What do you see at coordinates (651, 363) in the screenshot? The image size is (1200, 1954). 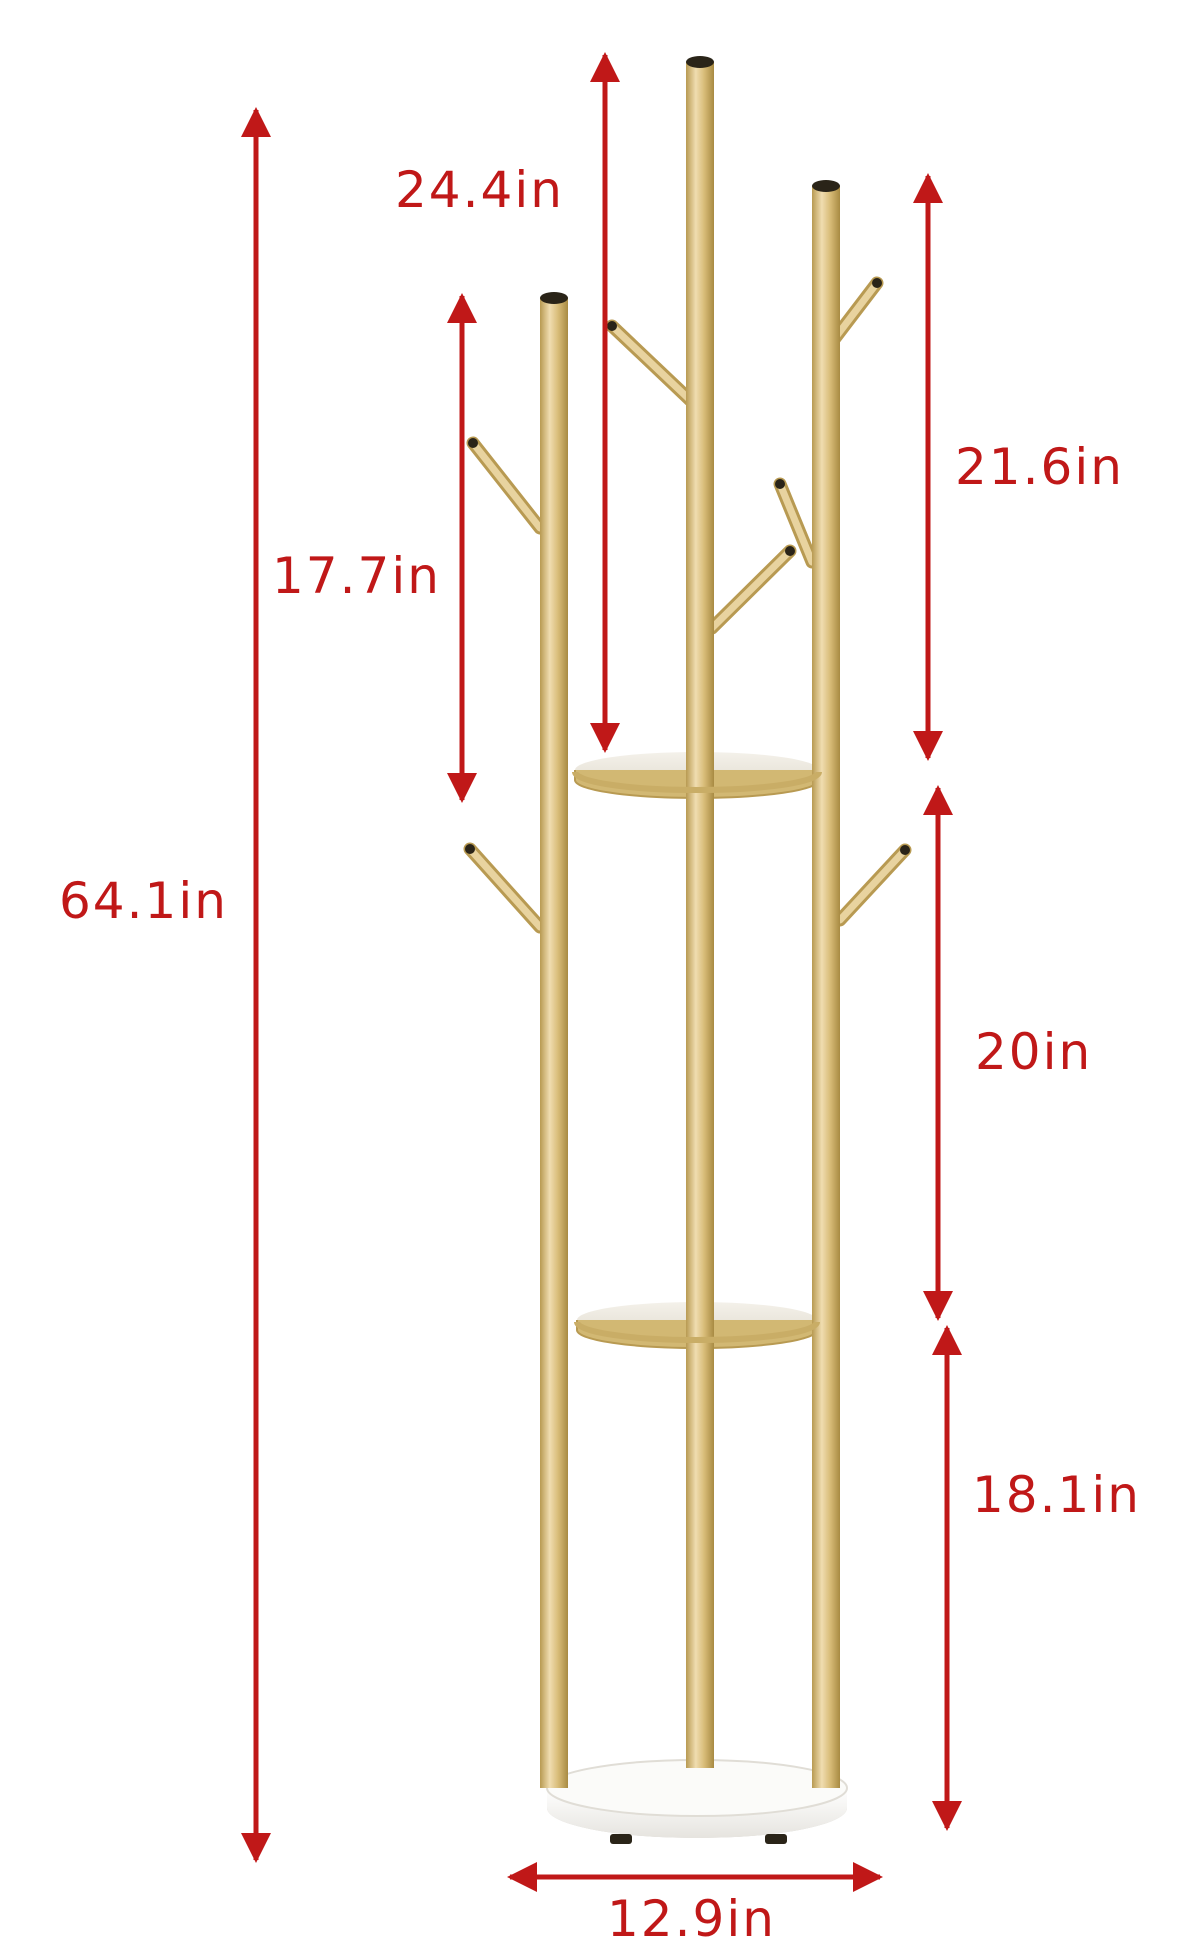 I see `hook-center-upper` at bounding box center [651, 363].